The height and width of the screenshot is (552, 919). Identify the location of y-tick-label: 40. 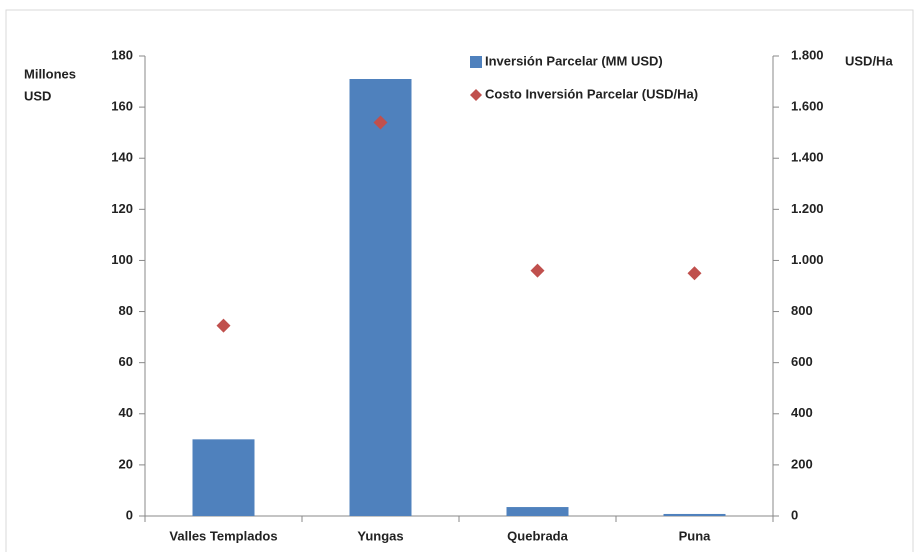
(126, 412).